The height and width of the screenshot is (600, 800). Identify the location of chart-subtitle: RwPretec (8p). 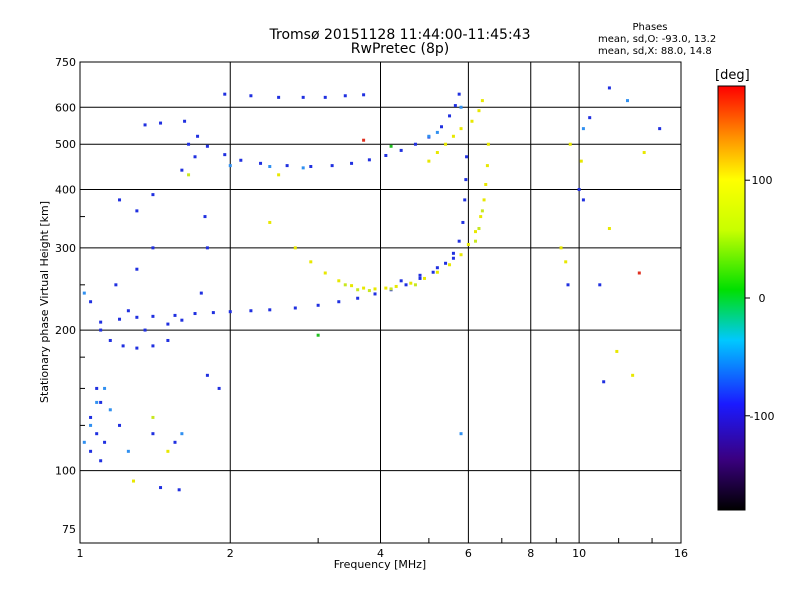
(400, 49).